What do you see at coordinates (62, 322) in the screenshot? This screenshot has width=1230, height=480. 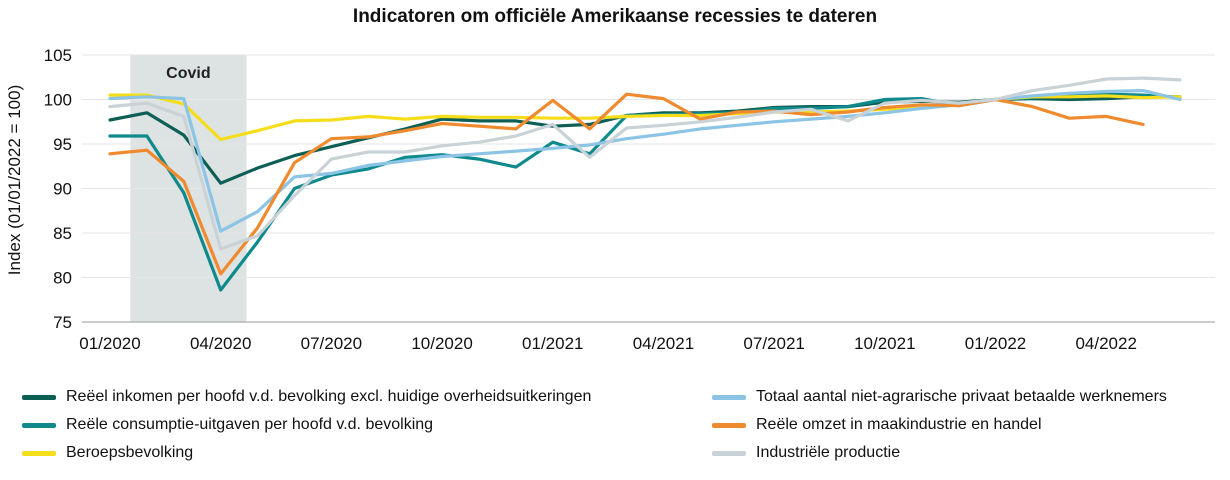 I see `y-tick-label: 75` at bounding box center [62, 322].